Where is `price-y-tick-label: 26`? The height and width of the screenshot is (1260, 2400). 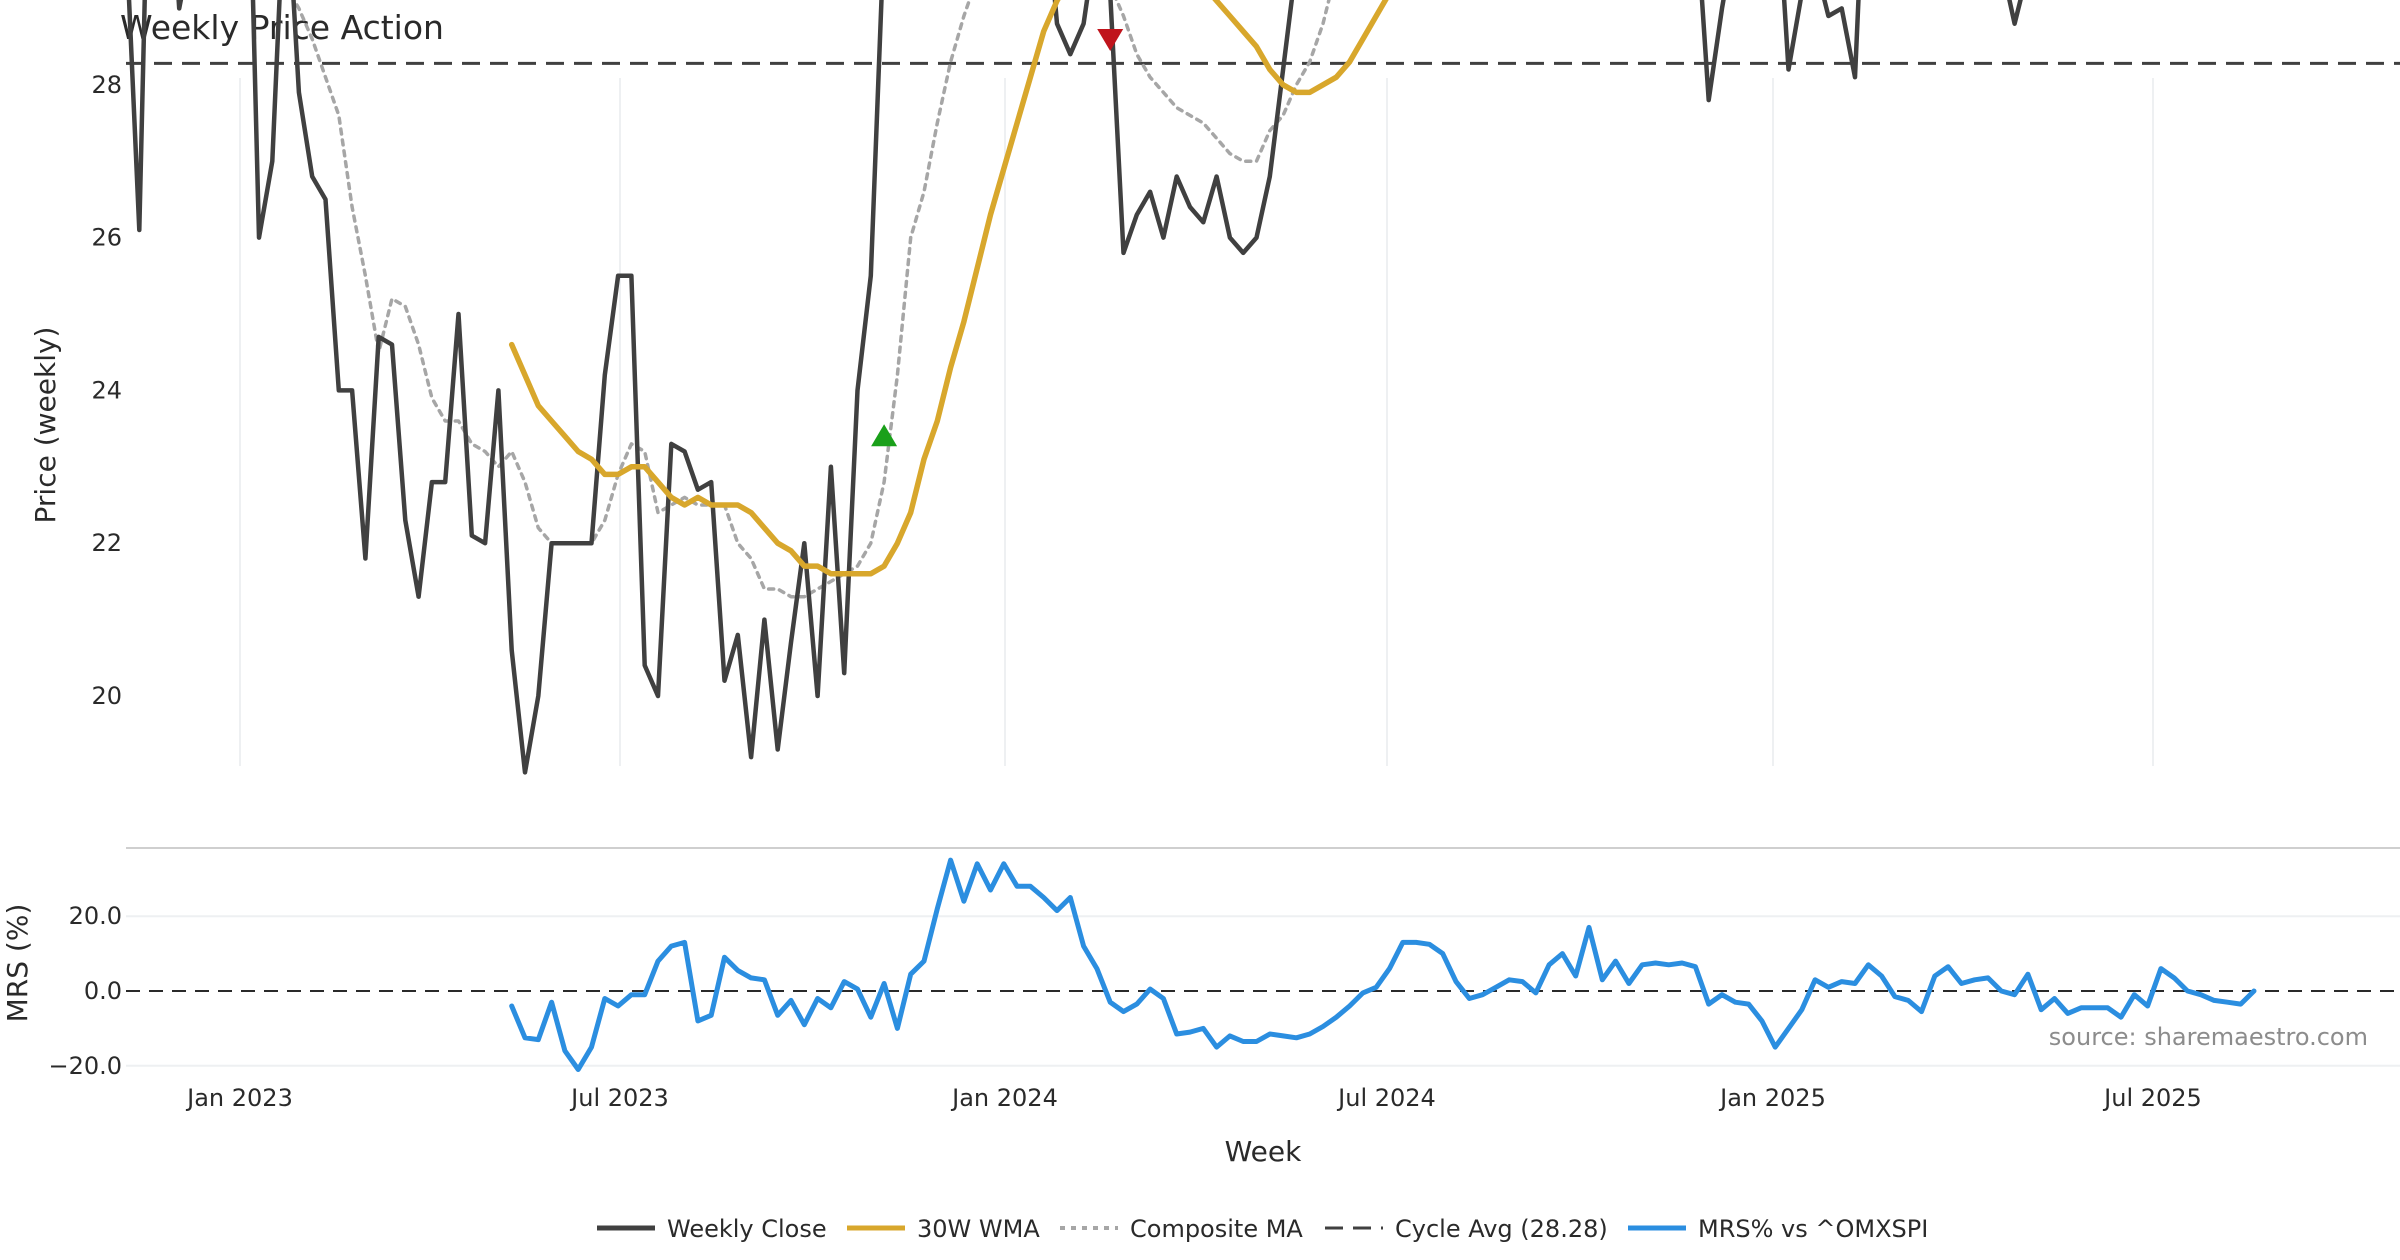 price-y-tick-label: 26 is located at coordinates (106, 238).